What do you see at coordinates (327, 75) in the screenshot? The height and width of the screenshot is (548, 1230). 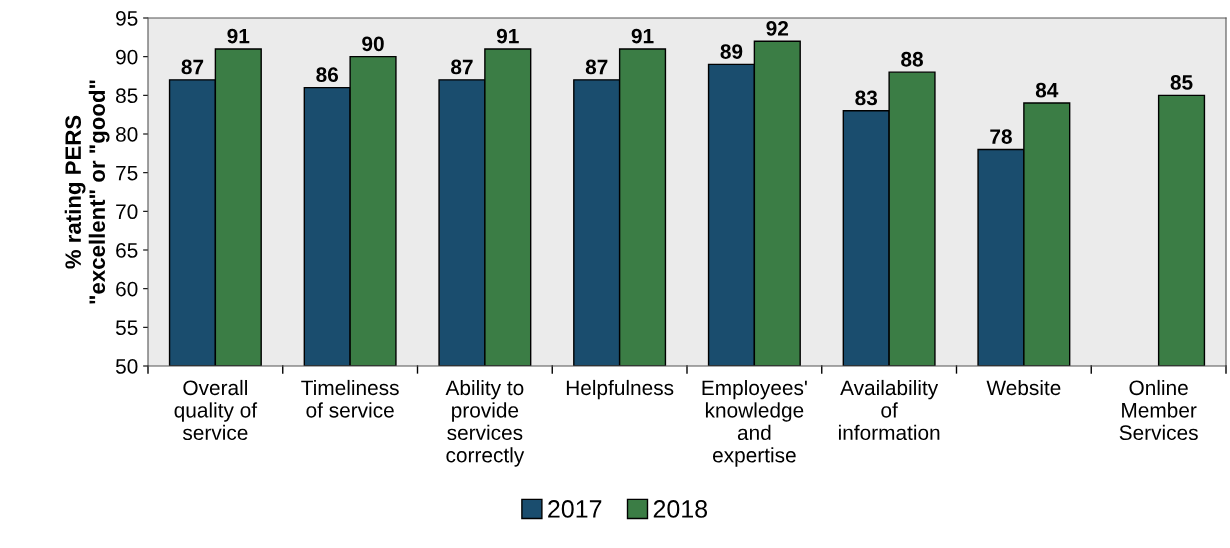 I see `data-label: 86` at bounding box center [327, 75].